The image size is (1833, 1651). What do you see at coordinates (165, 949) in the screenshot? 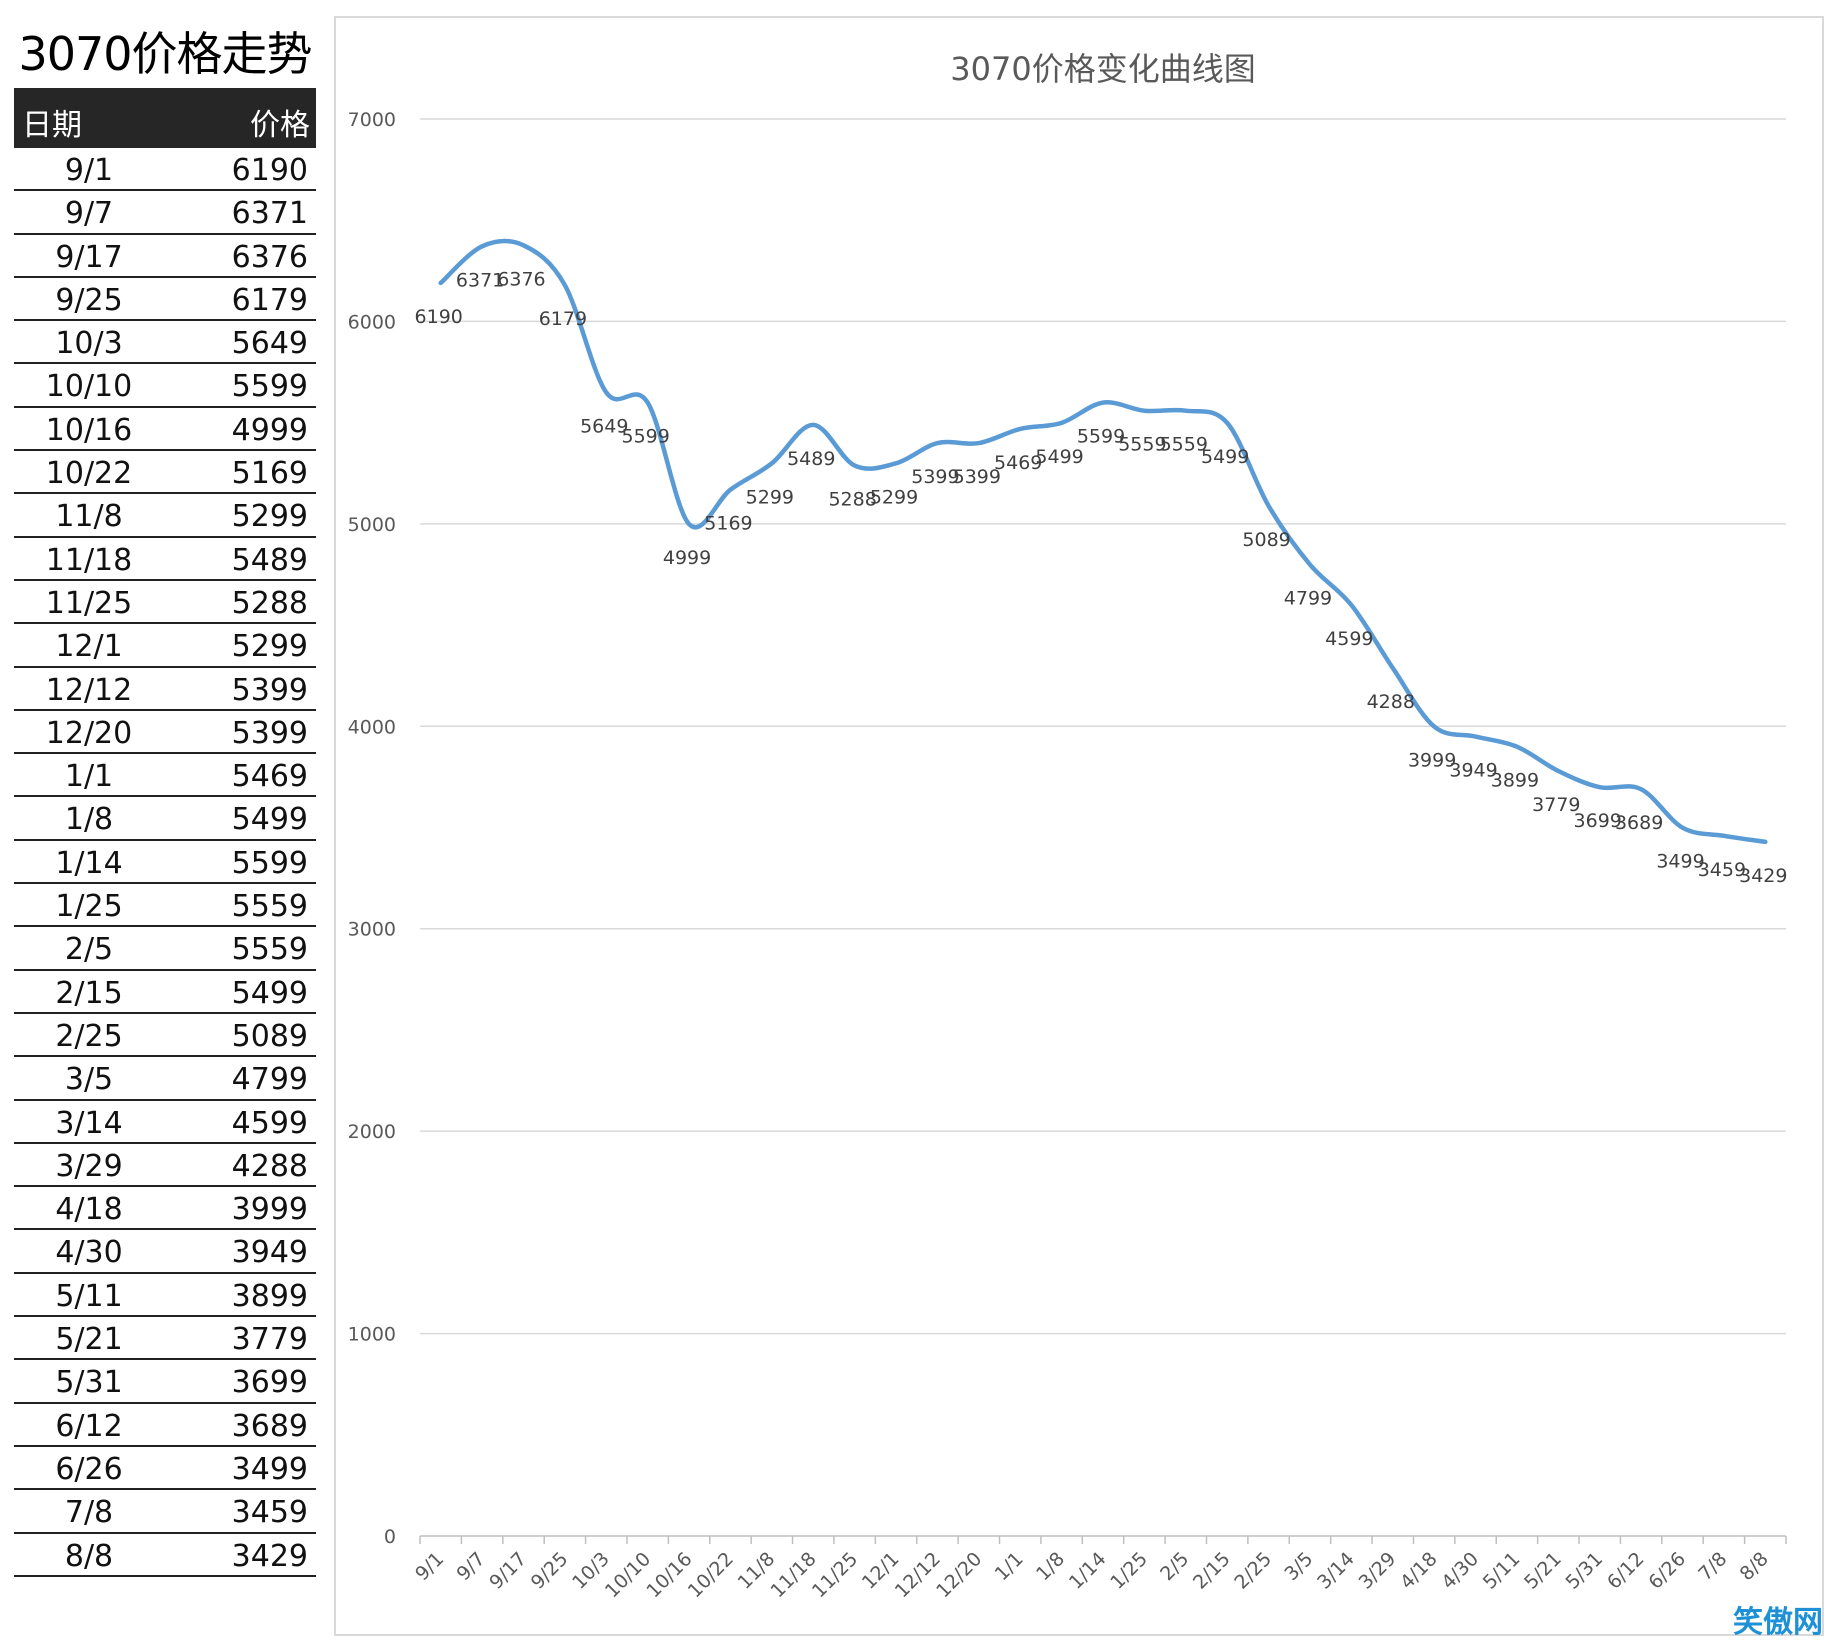
I see `table-row: 2/5 5559` at bounding box center [165, 949].